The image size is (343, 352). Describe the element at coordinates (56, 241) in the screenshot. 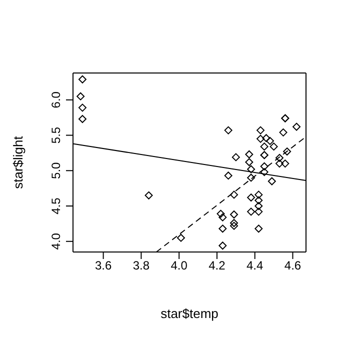

I see `y-tick-label: 4.0` at that location.